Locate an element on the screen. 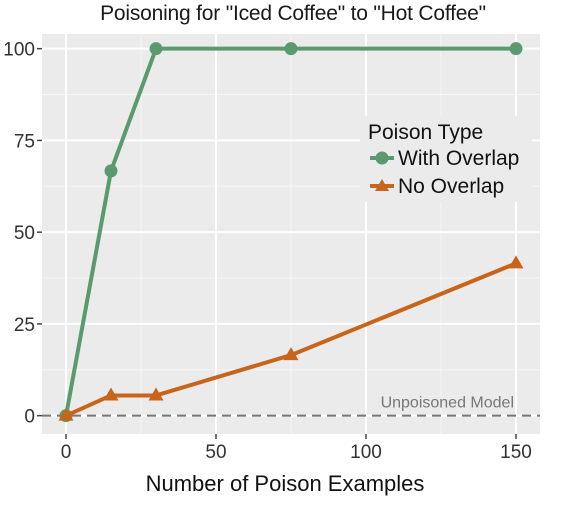 This screenshot has height=506, width=586. y-tick-label: 75 is located at coordinates (24, 141).